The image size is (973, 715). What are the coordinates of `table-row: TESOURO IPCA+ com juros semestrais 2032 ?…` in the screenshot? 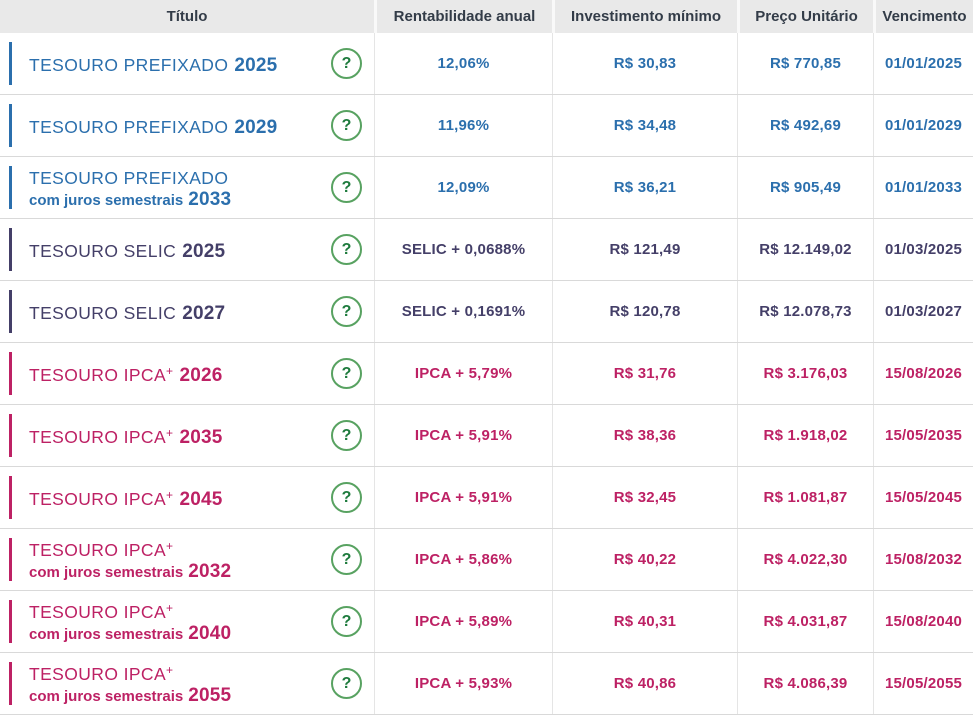 It's located at (486, 560).